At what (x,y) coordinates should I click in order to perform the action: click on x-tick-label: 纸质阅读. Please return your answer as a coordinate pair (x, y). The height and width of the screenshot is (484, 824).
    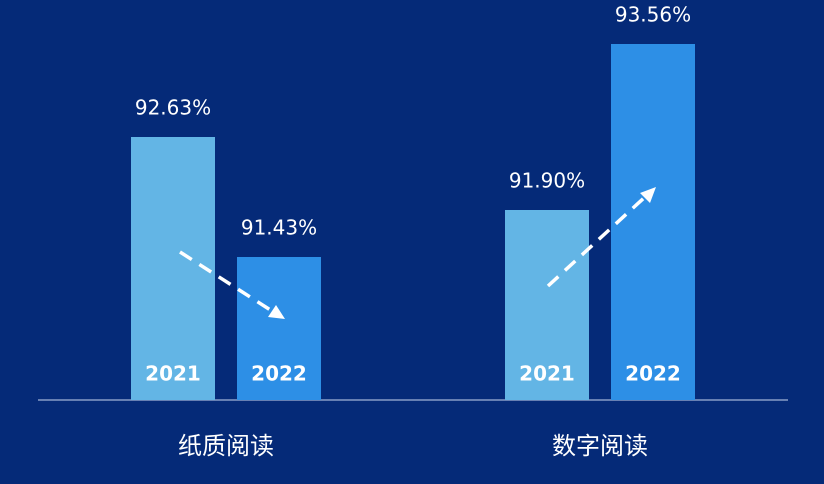
    Looking at the image, I should click on (226, 446).